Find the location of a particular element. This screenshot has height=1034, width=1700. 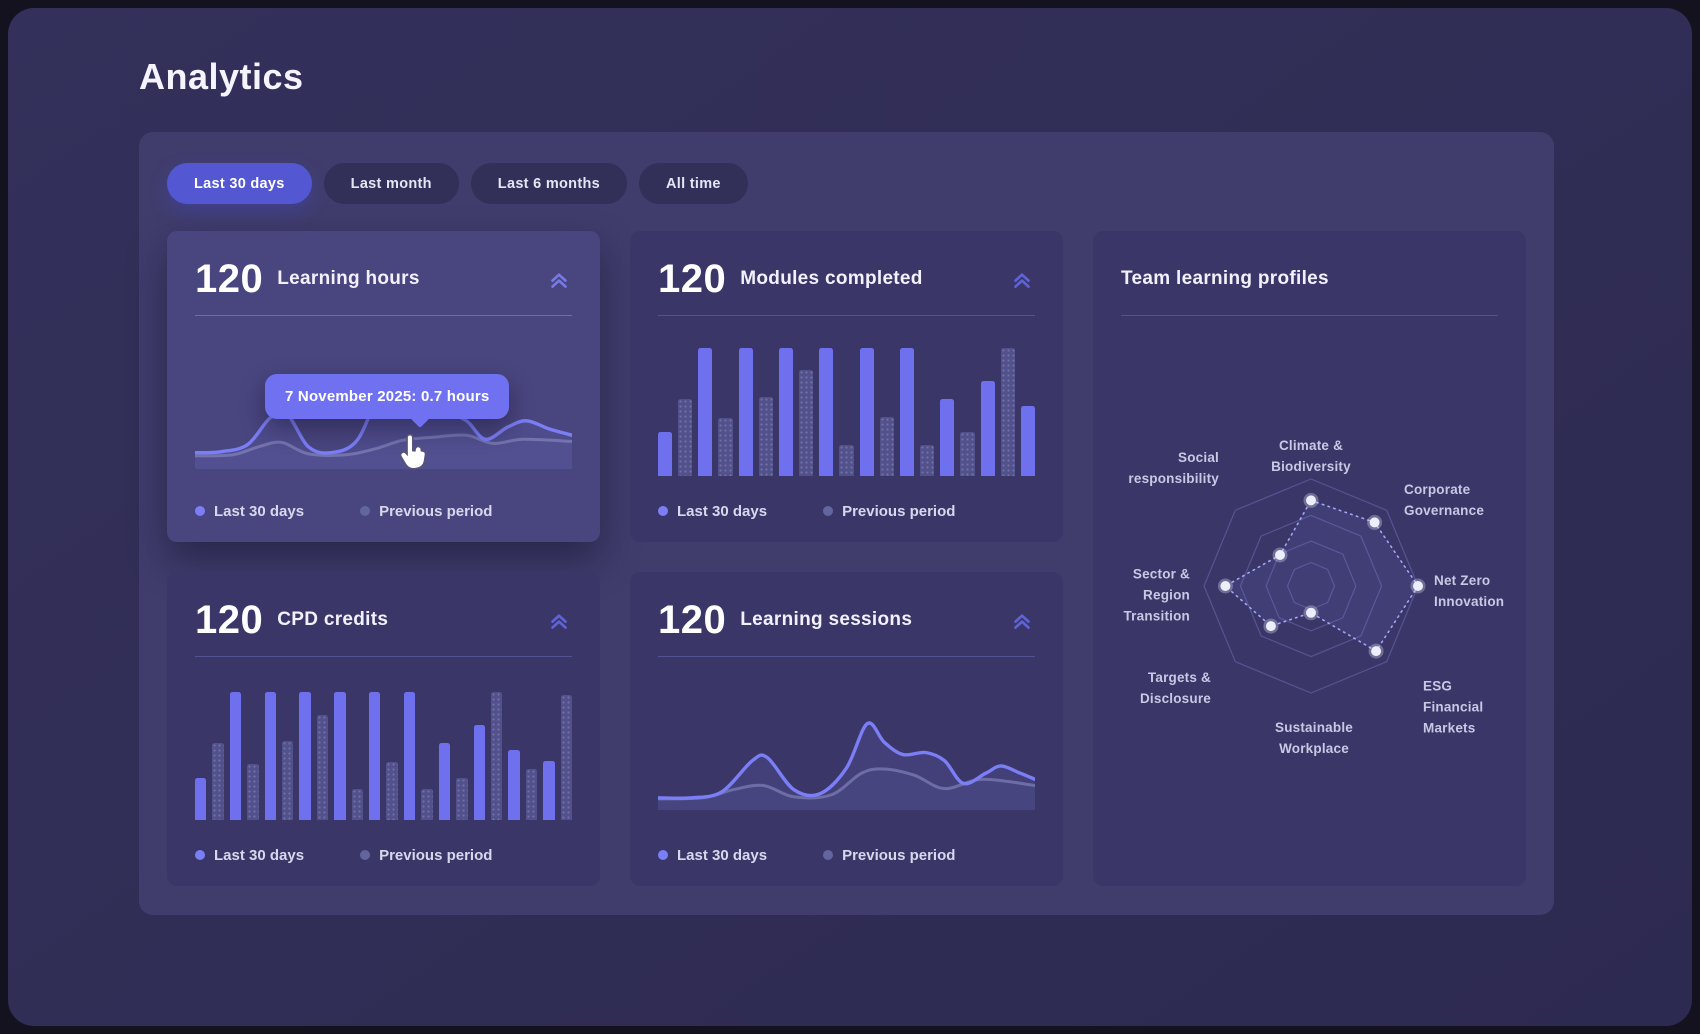

chart-legend: Last 30 days Previous period is located at coordinates (383, 855).